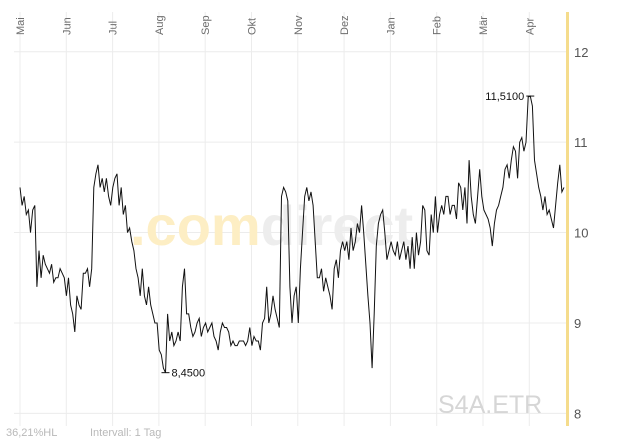 The image size is (635, 448). What do you see at coordinates (206, 25) in the screenshot?
I see `month-label: Sep` at bounding box center [206, 25].